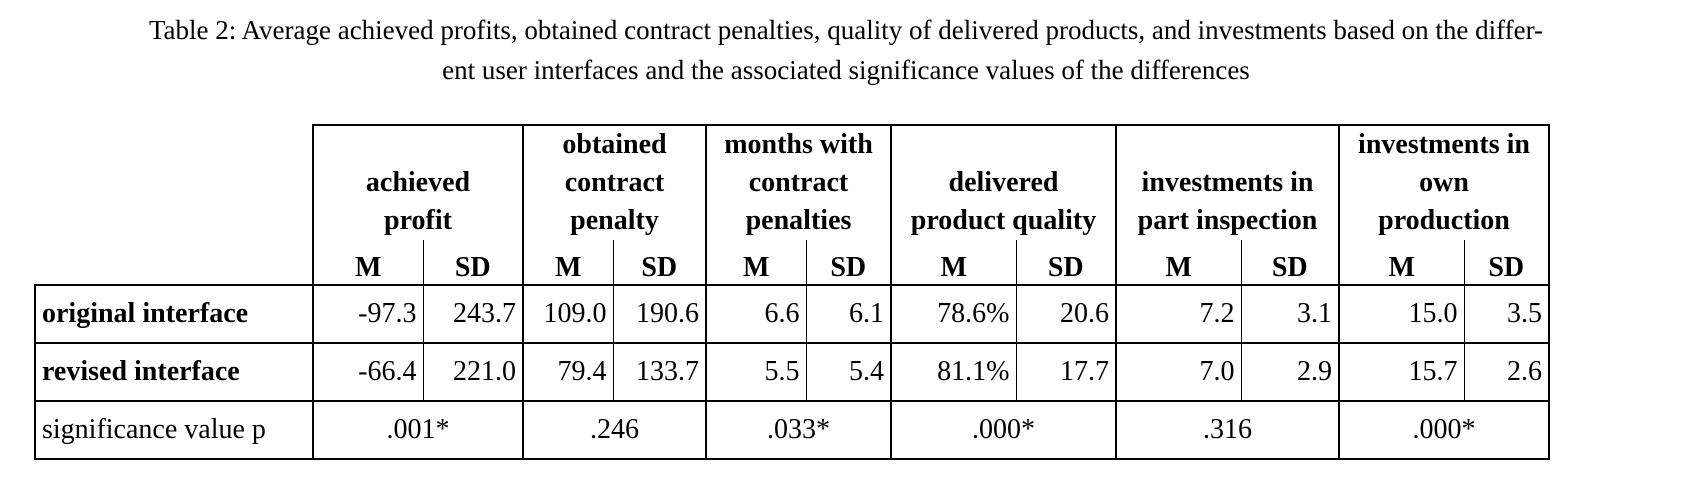 Image resolution: width=1692 pixels, height=486 pixels. What do you see at coordinates (567, 314) in the screenshot?
I see `cell-value: 109.0` at bounding box center [567, 314].